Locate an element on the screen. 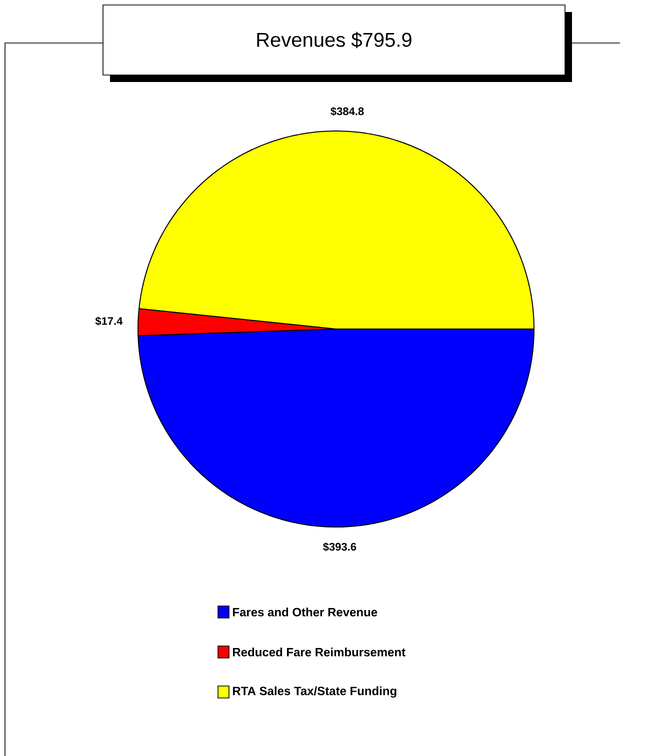 The width and height of the screenshot is (655, 756). chart-title: Revenues $795.9 is located at coordinates (334, 40).